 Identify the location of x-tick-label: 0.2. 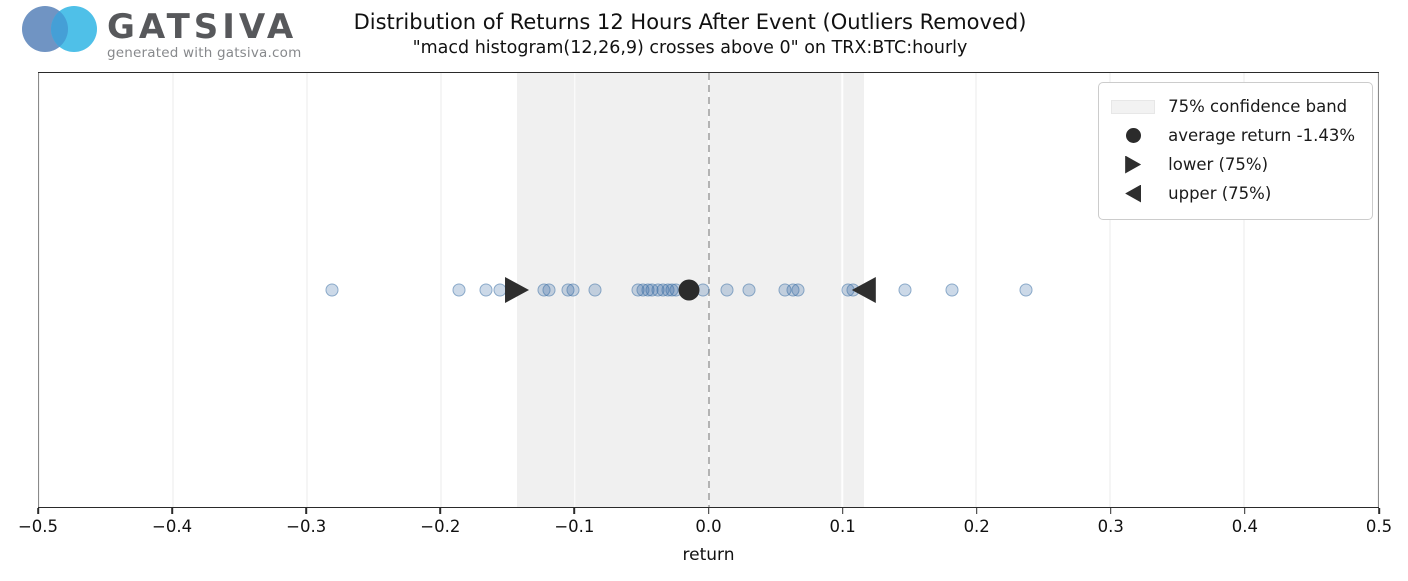
(976, 526).